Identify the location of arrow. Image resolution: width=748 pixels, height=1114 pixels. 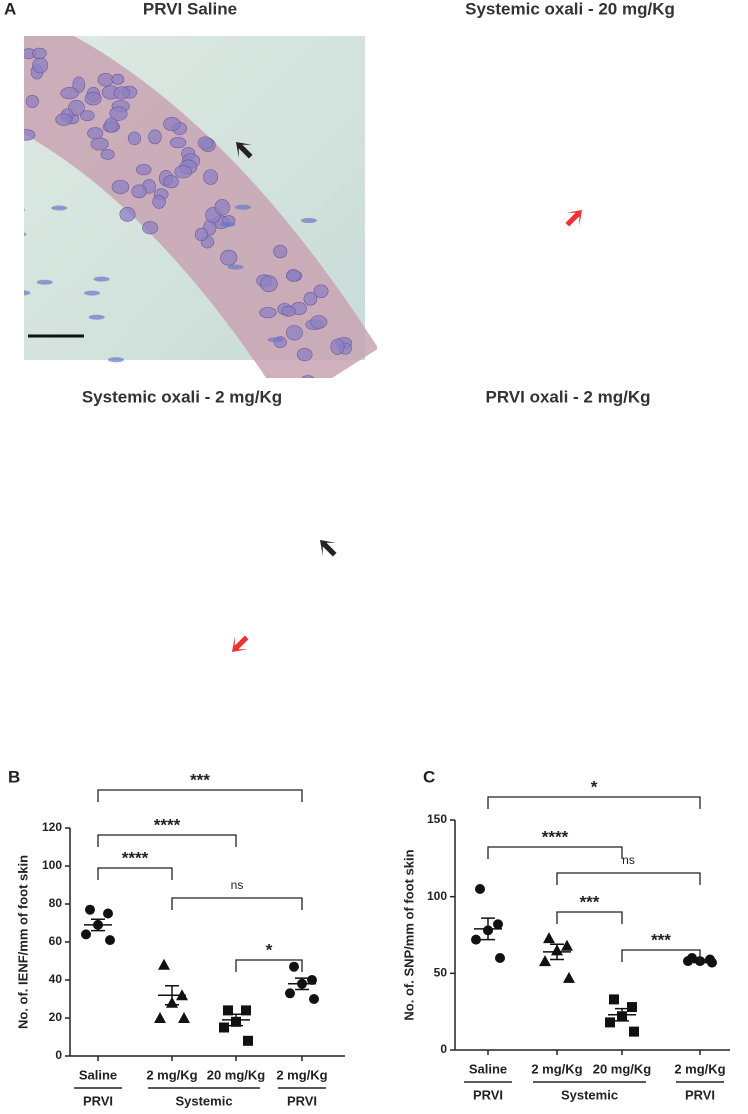
(244, 150).